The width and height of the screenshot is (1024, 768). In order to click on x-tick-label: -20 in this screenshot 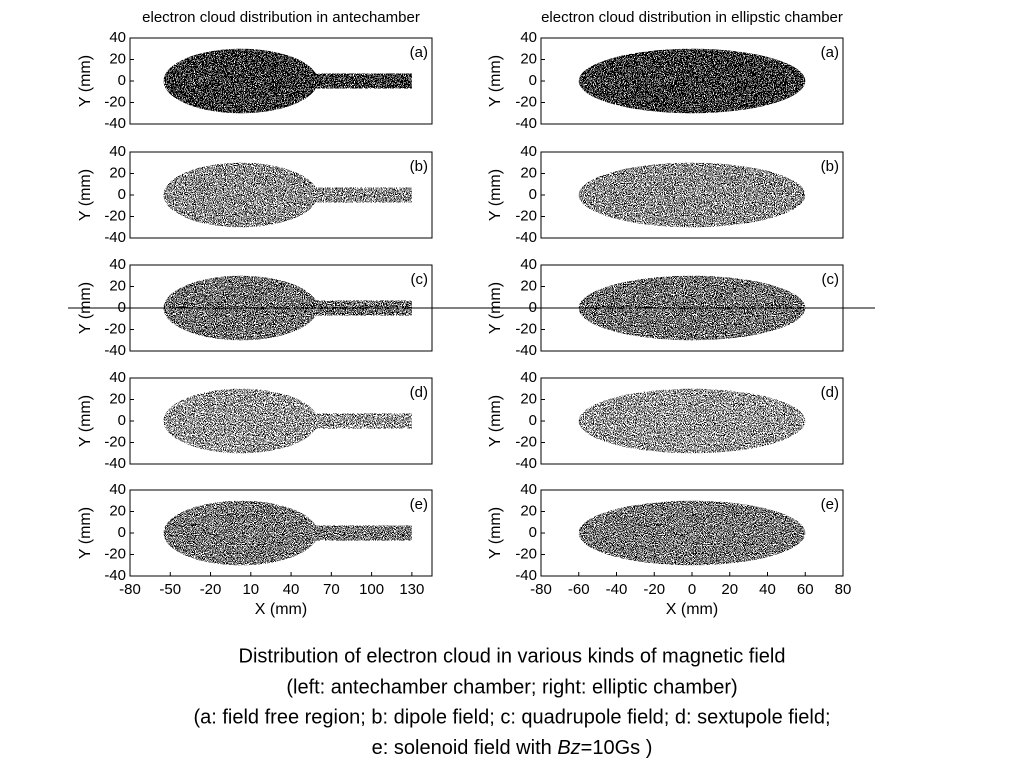, I will do `click(654, 589)`.